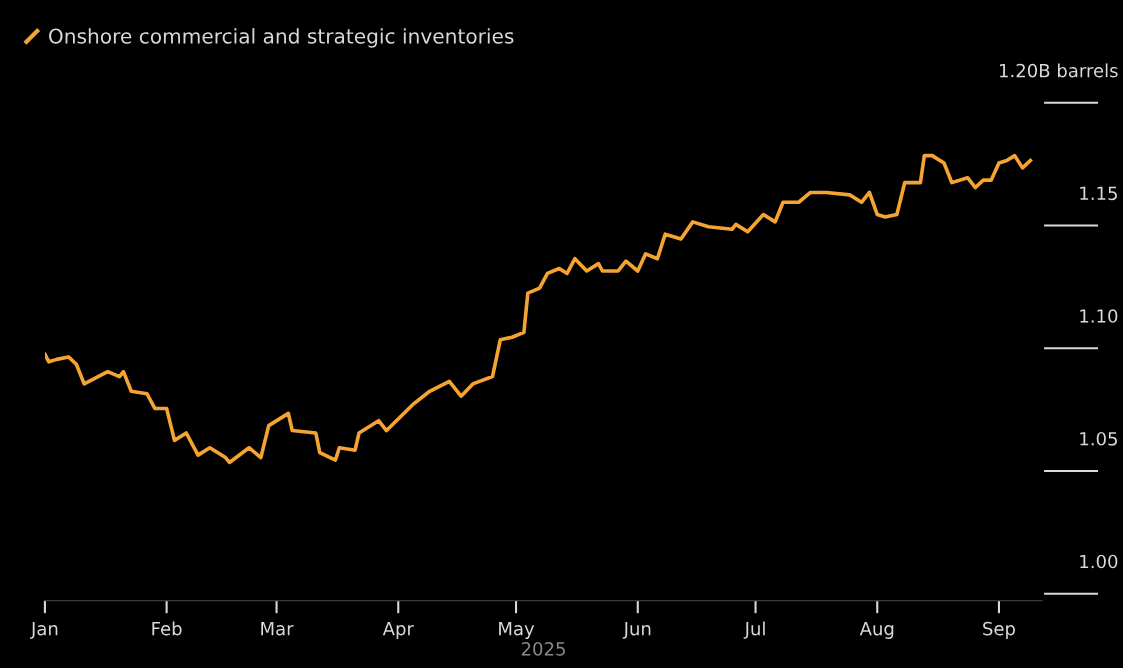 The image size is (1123, 668). Describe the element at coordinates (277, 629) in the screenshot. I see `x-tick-label: Mar` at that location.